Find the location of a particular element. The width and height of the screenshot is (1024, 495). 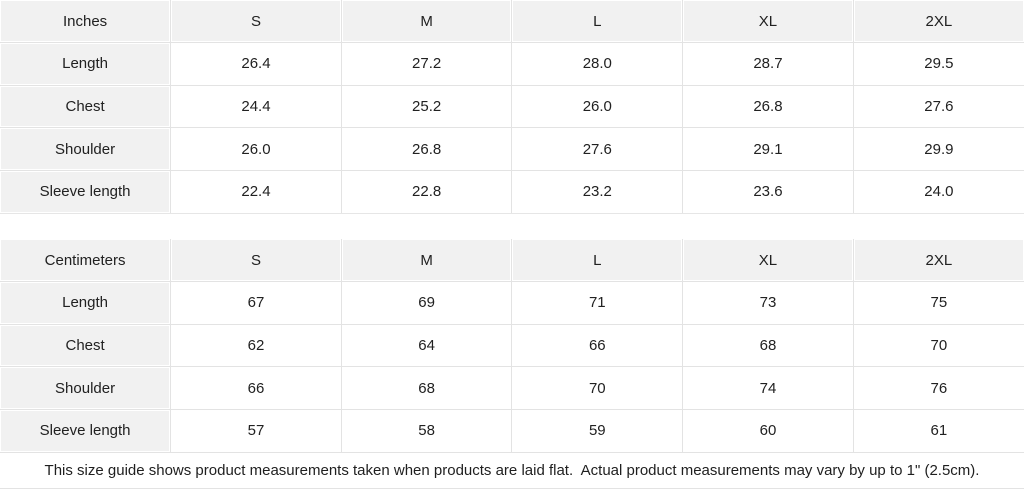

inches-header-row: Inches S M L XL 2XL is located at coordinates (512, 22).